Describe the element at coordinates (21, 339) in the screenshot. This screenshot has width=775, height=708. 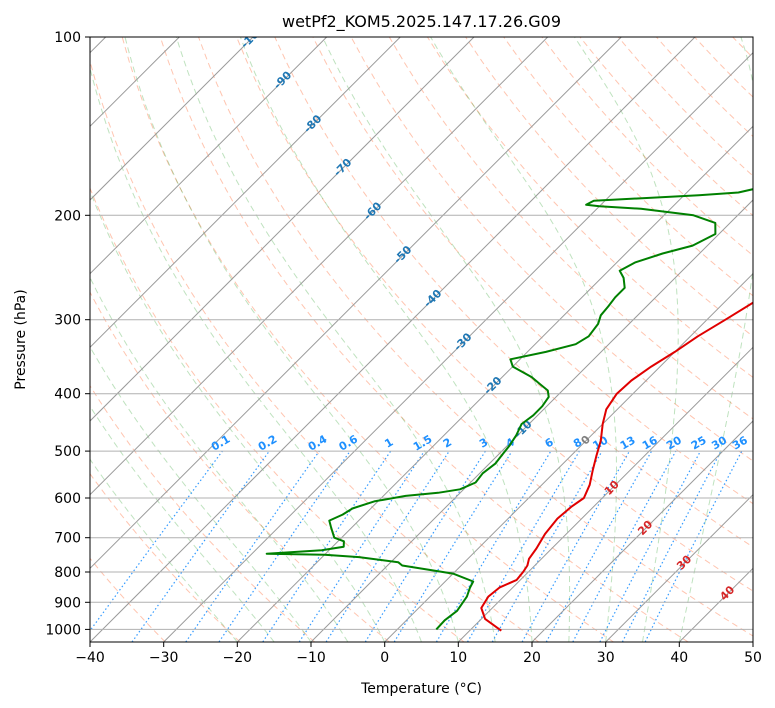
I see `y-axis-label: Pressure (hPa)` at that location.